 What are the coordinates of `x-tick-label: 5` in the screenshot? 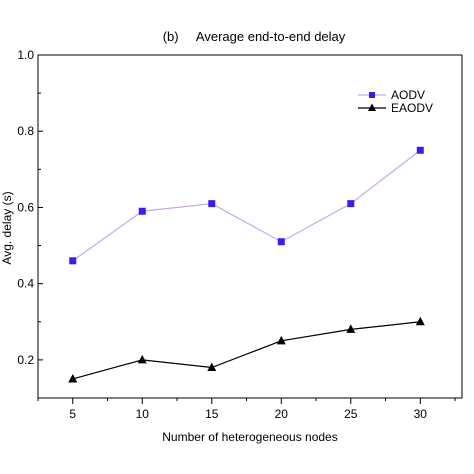 It's located at (72, 414).